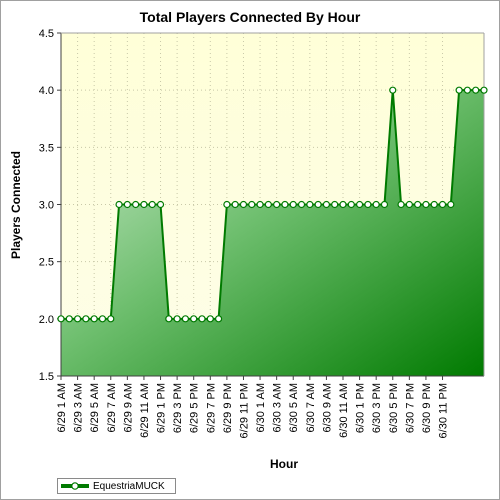 The height and width of the screenshot is (500, 500). Describe the element at coordinates (79, 408) in the screenshot. I see `x-tick-label: 6/29 3 AM` at that location.